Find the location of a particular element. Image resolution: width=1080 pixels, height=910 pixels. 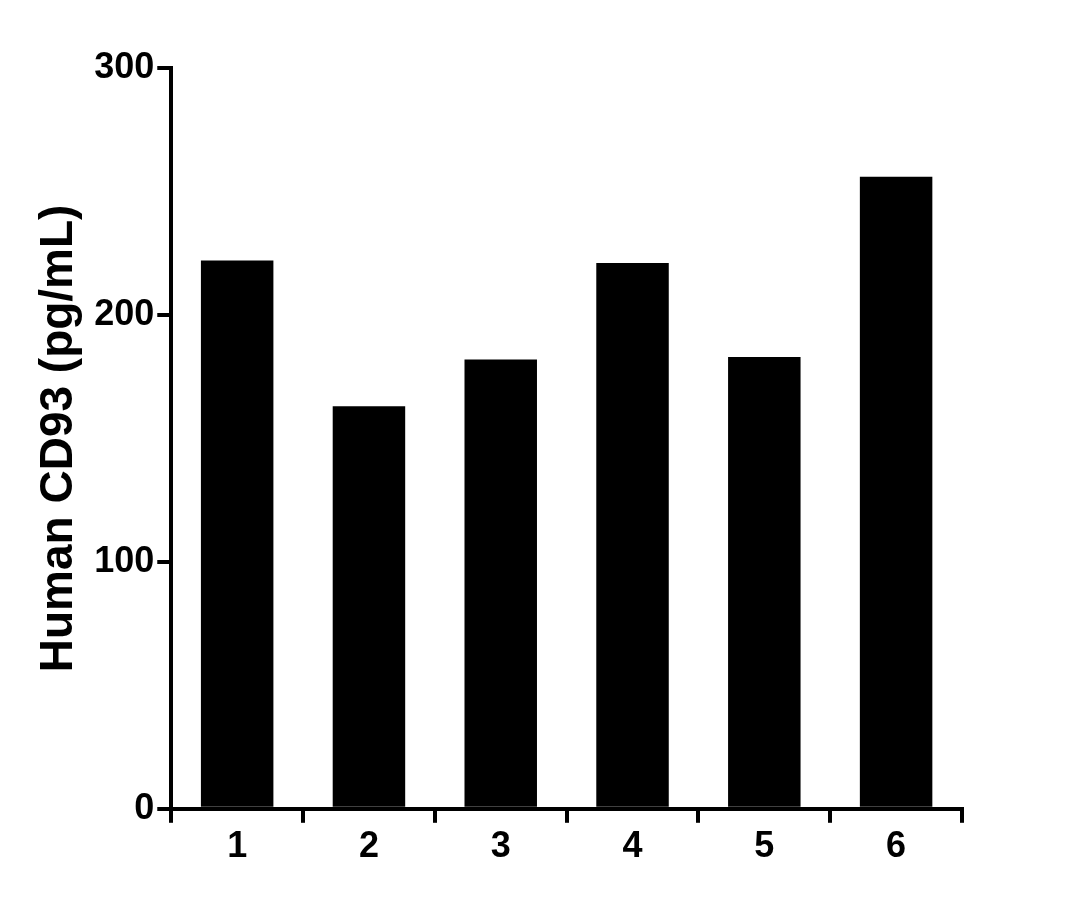

y-tick-label: 100 is located at coordinates (124, 559).